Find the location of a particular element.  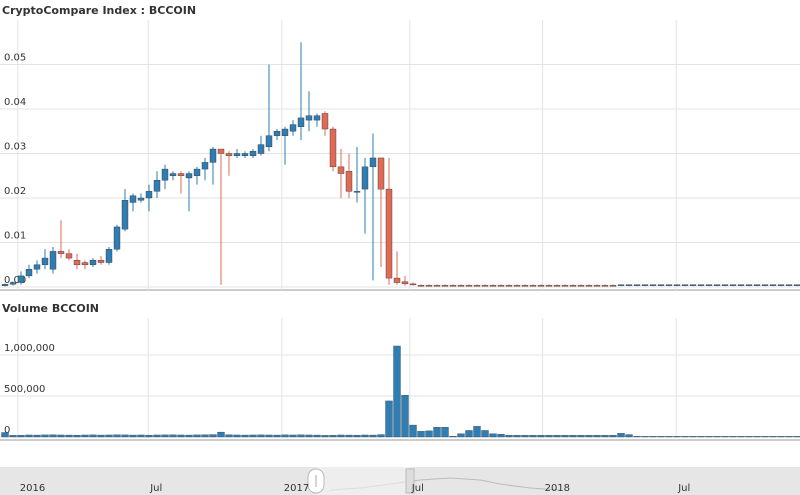

x-tick-label: 2017 is located at coordinates (296, 488).